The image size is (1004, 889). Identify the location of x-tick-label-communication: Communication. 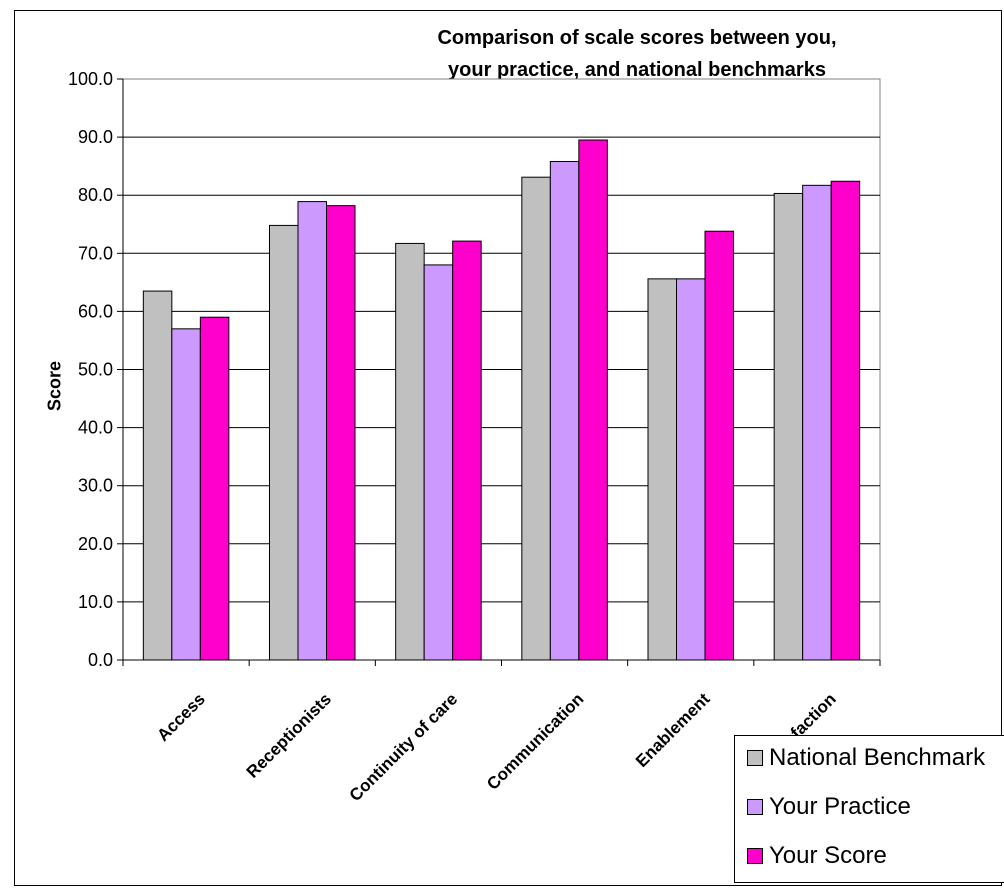
(535, 741).